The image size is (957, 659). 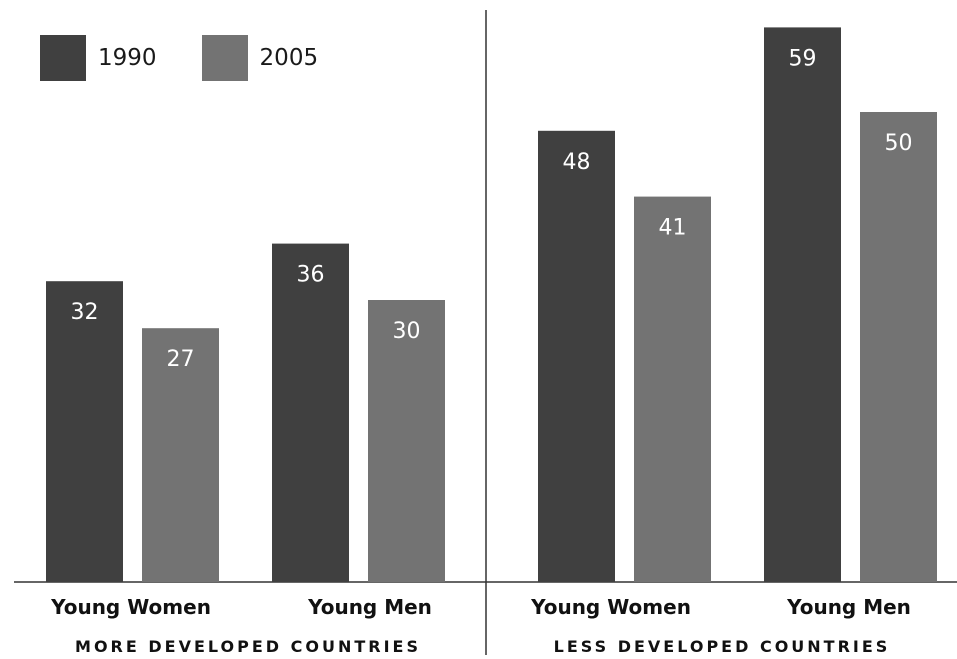 What do you see at coordinates (181, 359) in the screenshot?
I see `bar-value-label: 27` at bounding box center [181, 359].